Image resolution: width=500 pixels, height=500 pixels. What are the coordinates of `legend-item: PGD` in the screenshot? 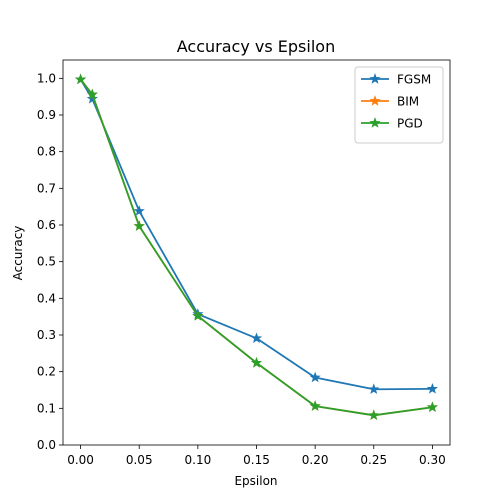 It's located at (392, 124).